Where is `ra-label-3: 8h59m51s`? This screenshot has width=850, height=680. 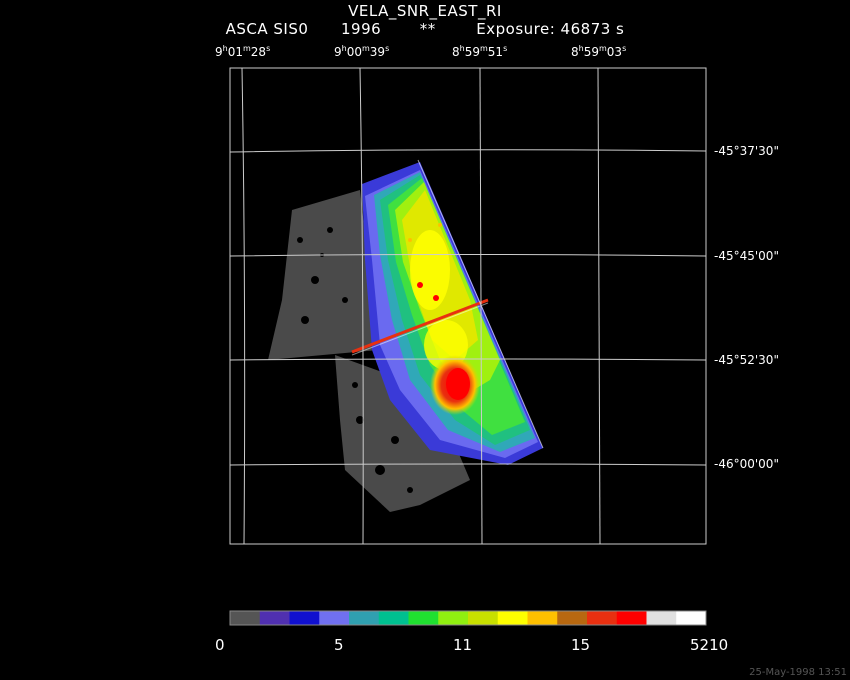 ra-label-3: 8h59m51s is located at coordinates (480, 51).